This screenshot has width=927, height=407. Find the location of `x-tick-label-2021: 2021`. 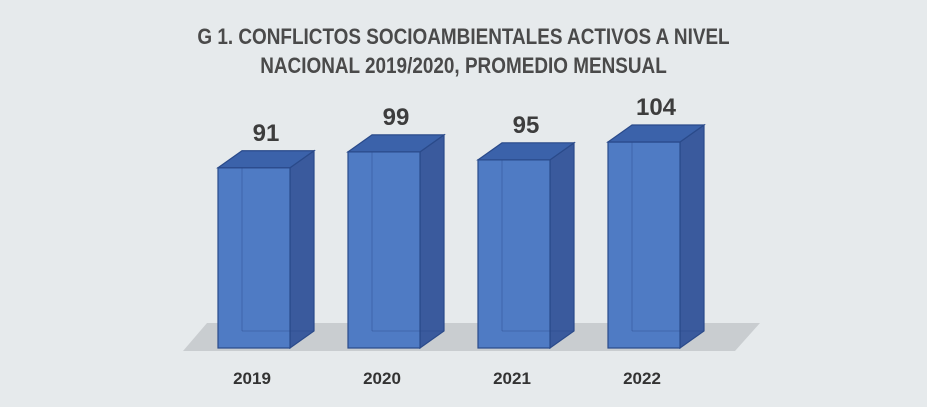

x-tick-label-2021: 2021 is located at coordinates (512, 378).